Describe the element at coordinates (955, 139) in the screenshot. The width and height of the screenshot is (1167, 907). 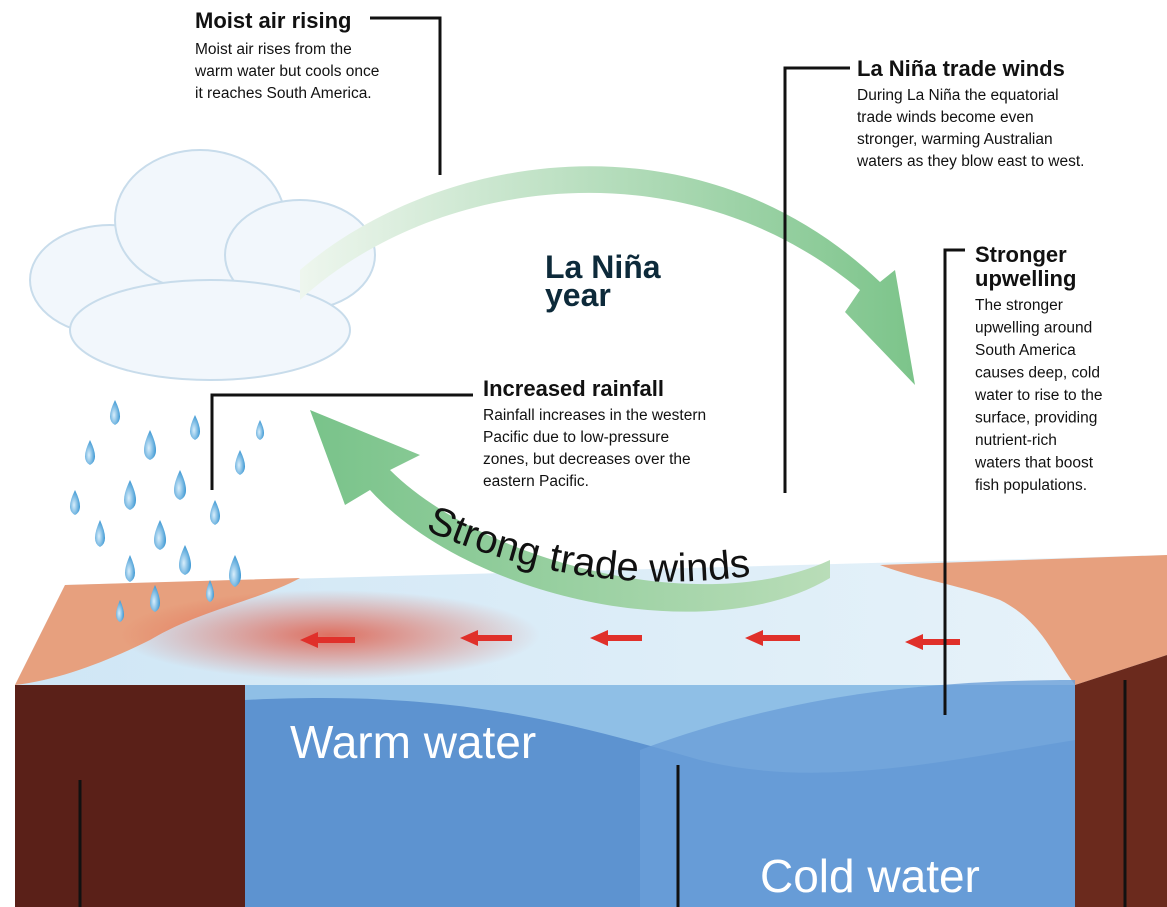
I see `callout-body: stronger, warming Australian` at that location.